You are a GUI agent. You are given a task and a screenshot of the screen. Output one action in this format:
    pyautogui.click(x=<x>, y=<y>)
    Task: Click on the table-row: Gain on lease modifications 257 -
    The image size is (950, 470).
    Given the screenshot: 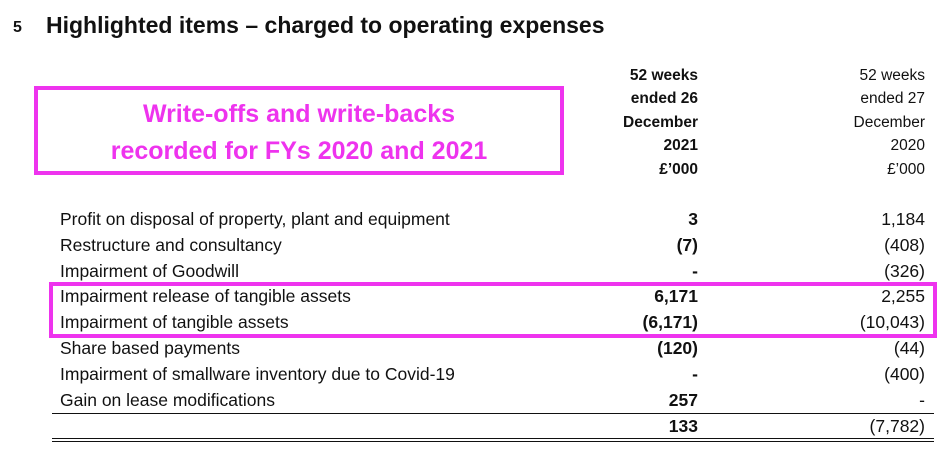 What is the action you would take?
    pyautogui.click(x=475, y=401)
    